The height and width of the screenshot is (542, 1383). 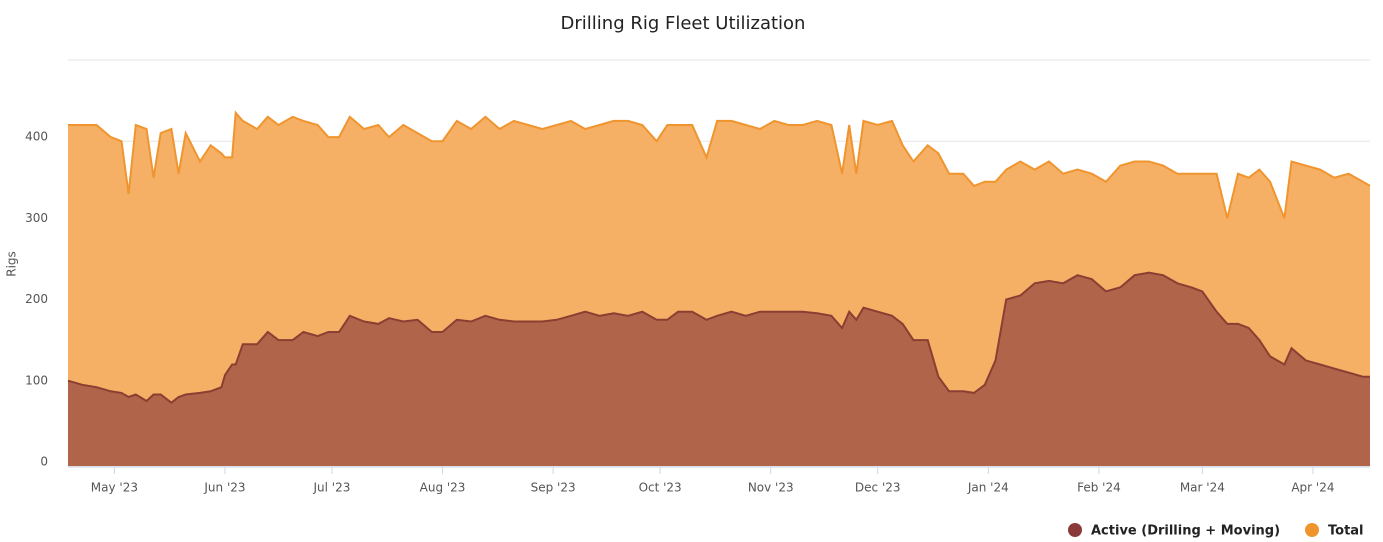 I want to click on x-tick-label: Dec '23, so click(x=878, y=488).